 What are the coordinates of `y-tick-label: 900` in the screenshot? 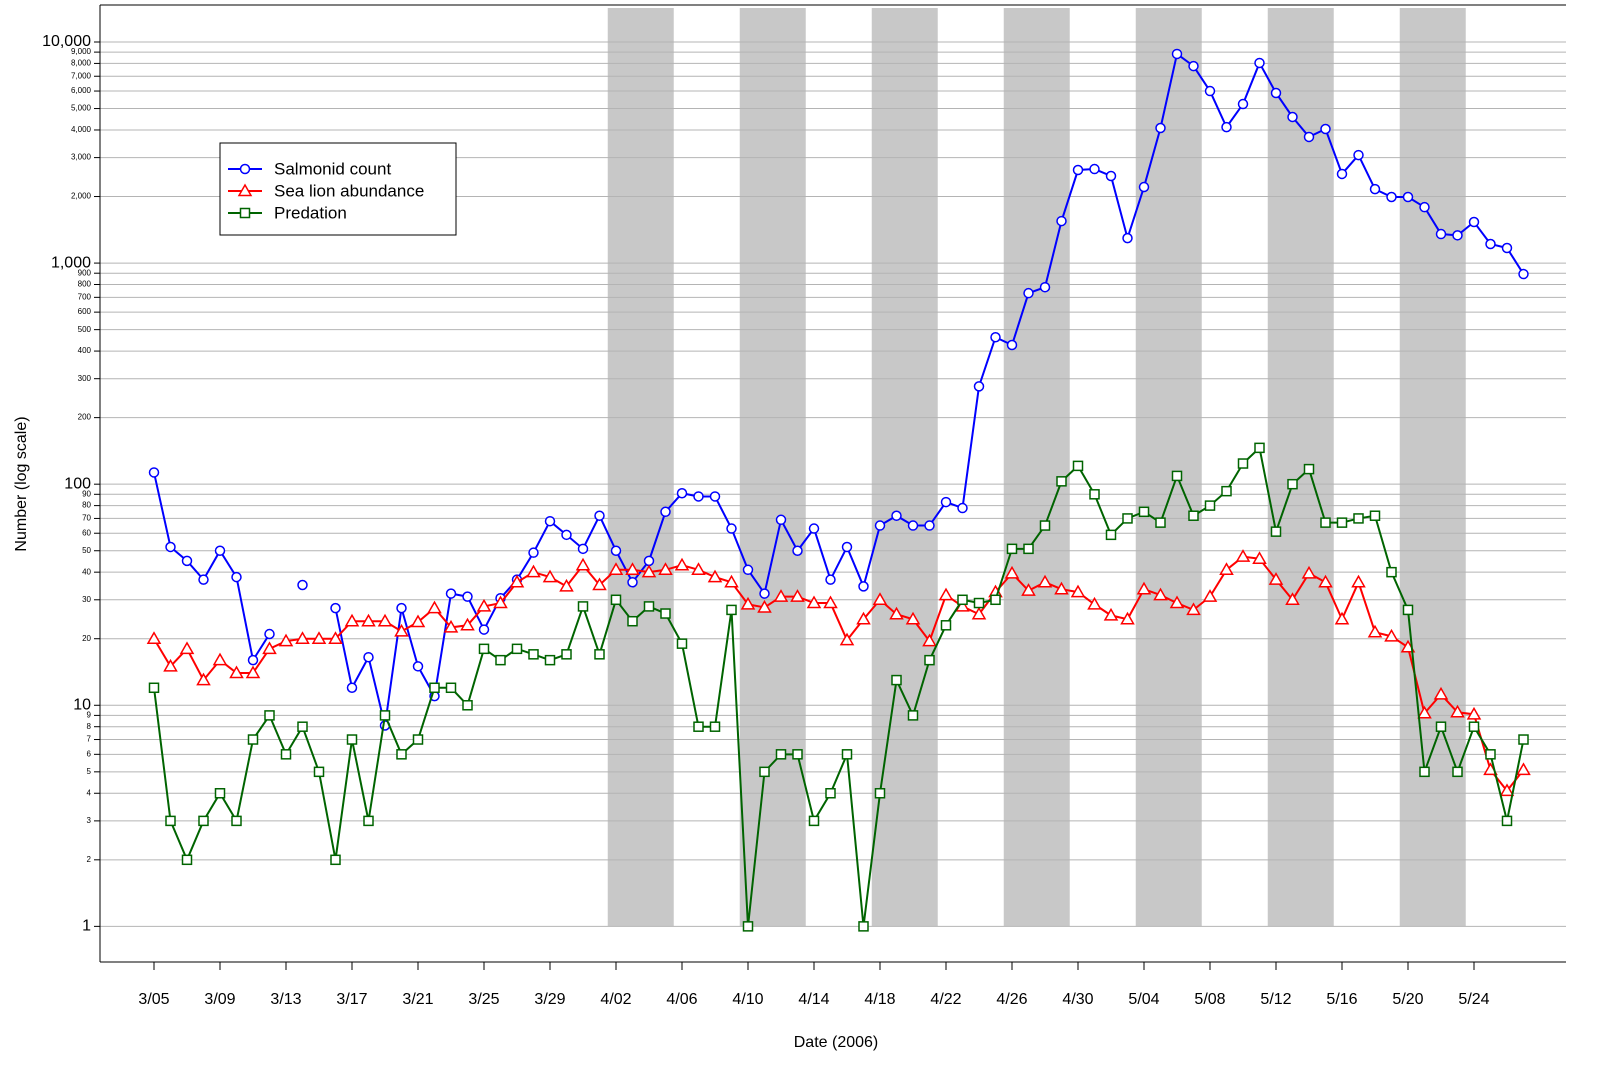 It's located at (85, 272).